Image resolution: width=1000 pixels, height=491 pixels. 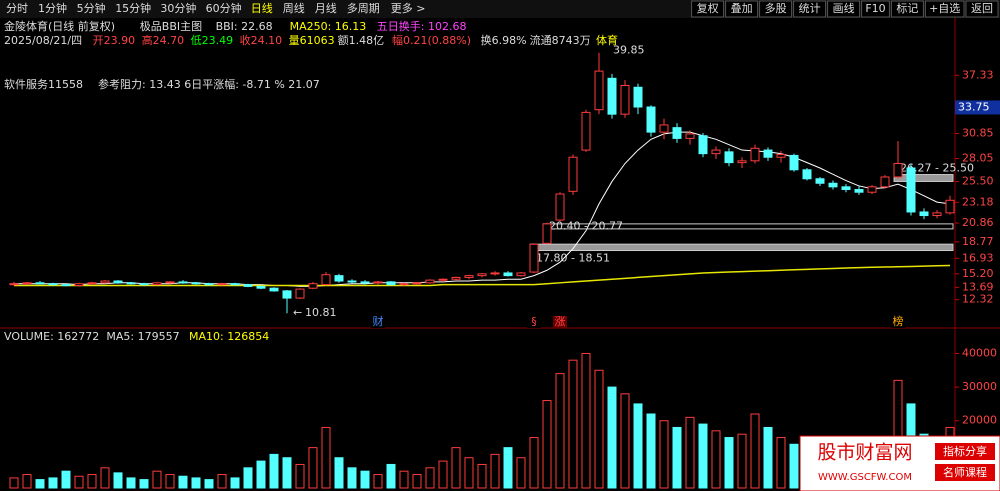 What do you see at coordinates (560, 40) in the screenshot?
I see `quote-item: 流通8743万` at bounding box center [560, 40].